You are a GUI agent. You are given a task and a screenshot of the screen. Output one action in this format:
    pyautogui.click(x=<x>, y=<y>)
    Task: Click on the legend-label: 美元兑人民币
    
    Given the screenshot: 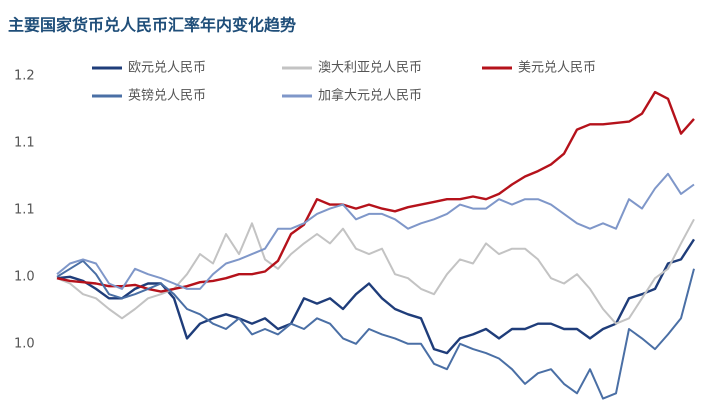 What is the action you would take?
    pyautogui.click(x=557, y=68)
    